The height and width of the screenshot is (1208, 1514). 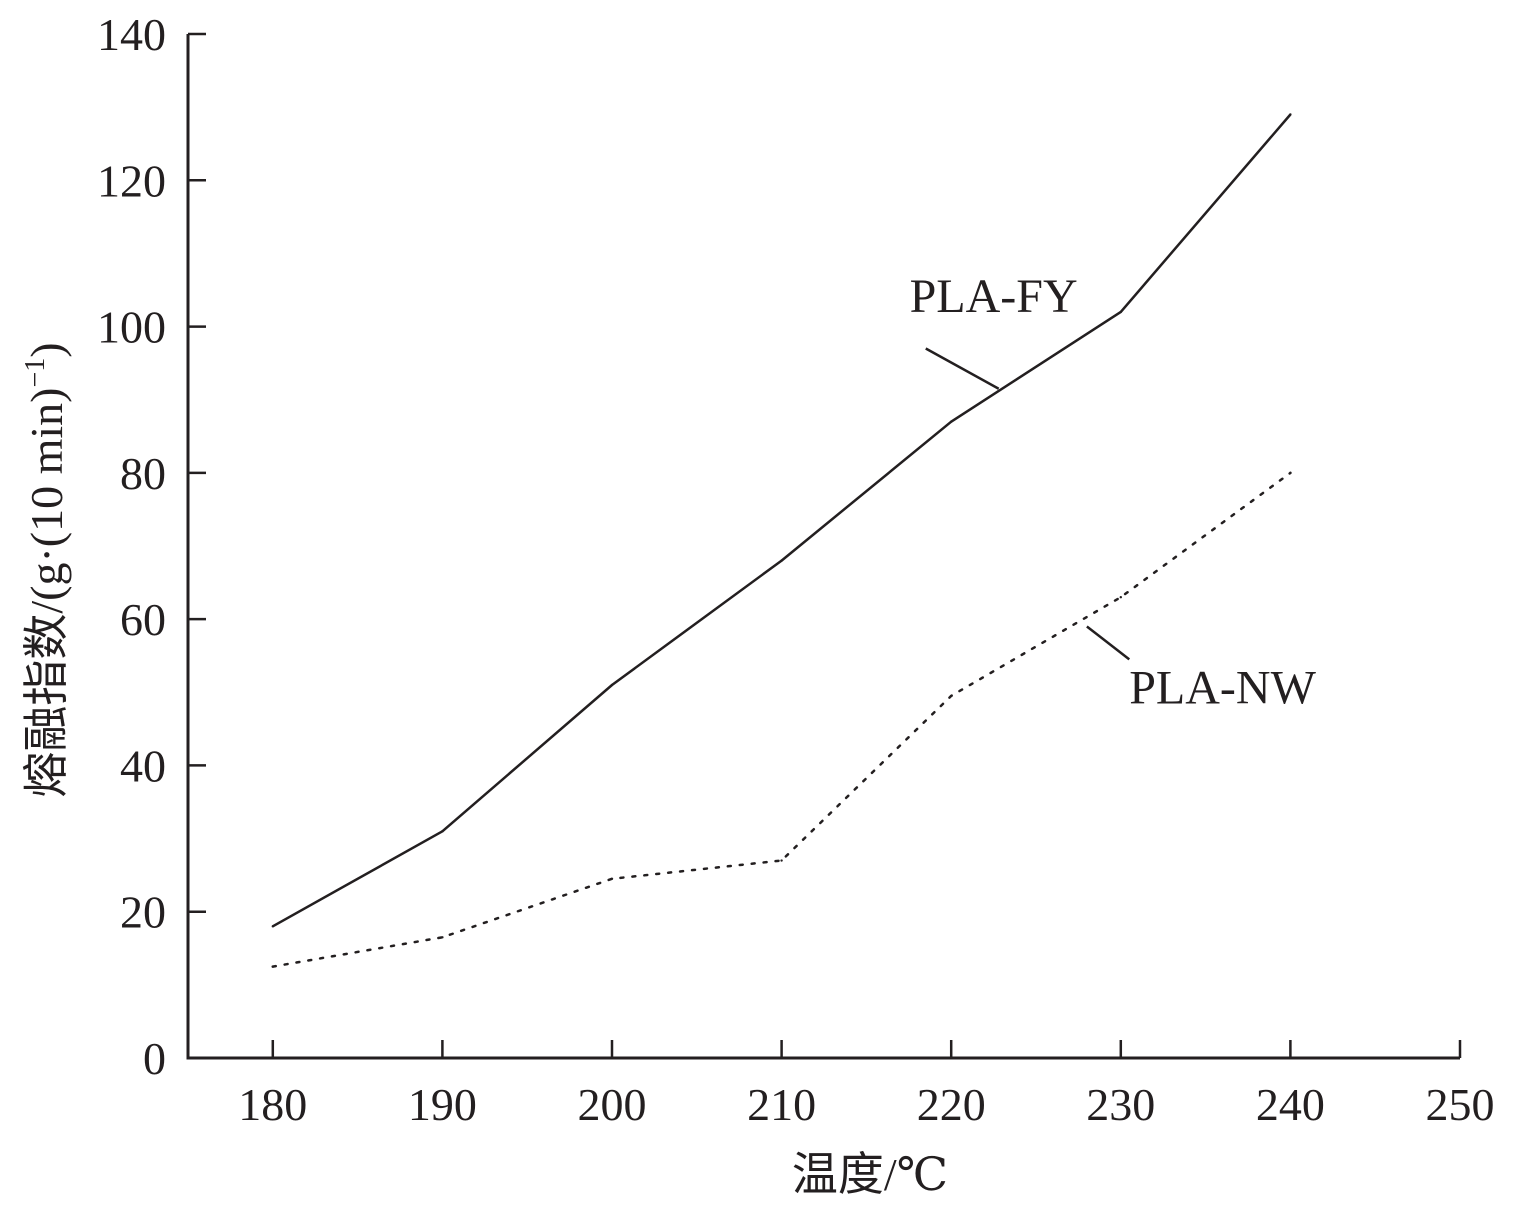 What do you see at coordinates (35, 373) in the screenshot?
I see `y-axis-title-exponent: −1` at bounding box center [35, 373].